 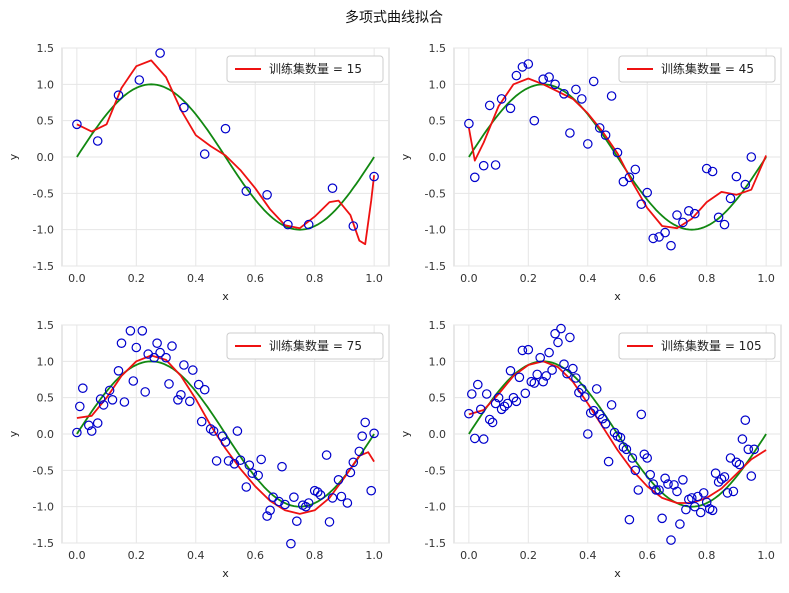 I want to click on legend-label: 训练集数量 = 75, so click(x=315, y=345).